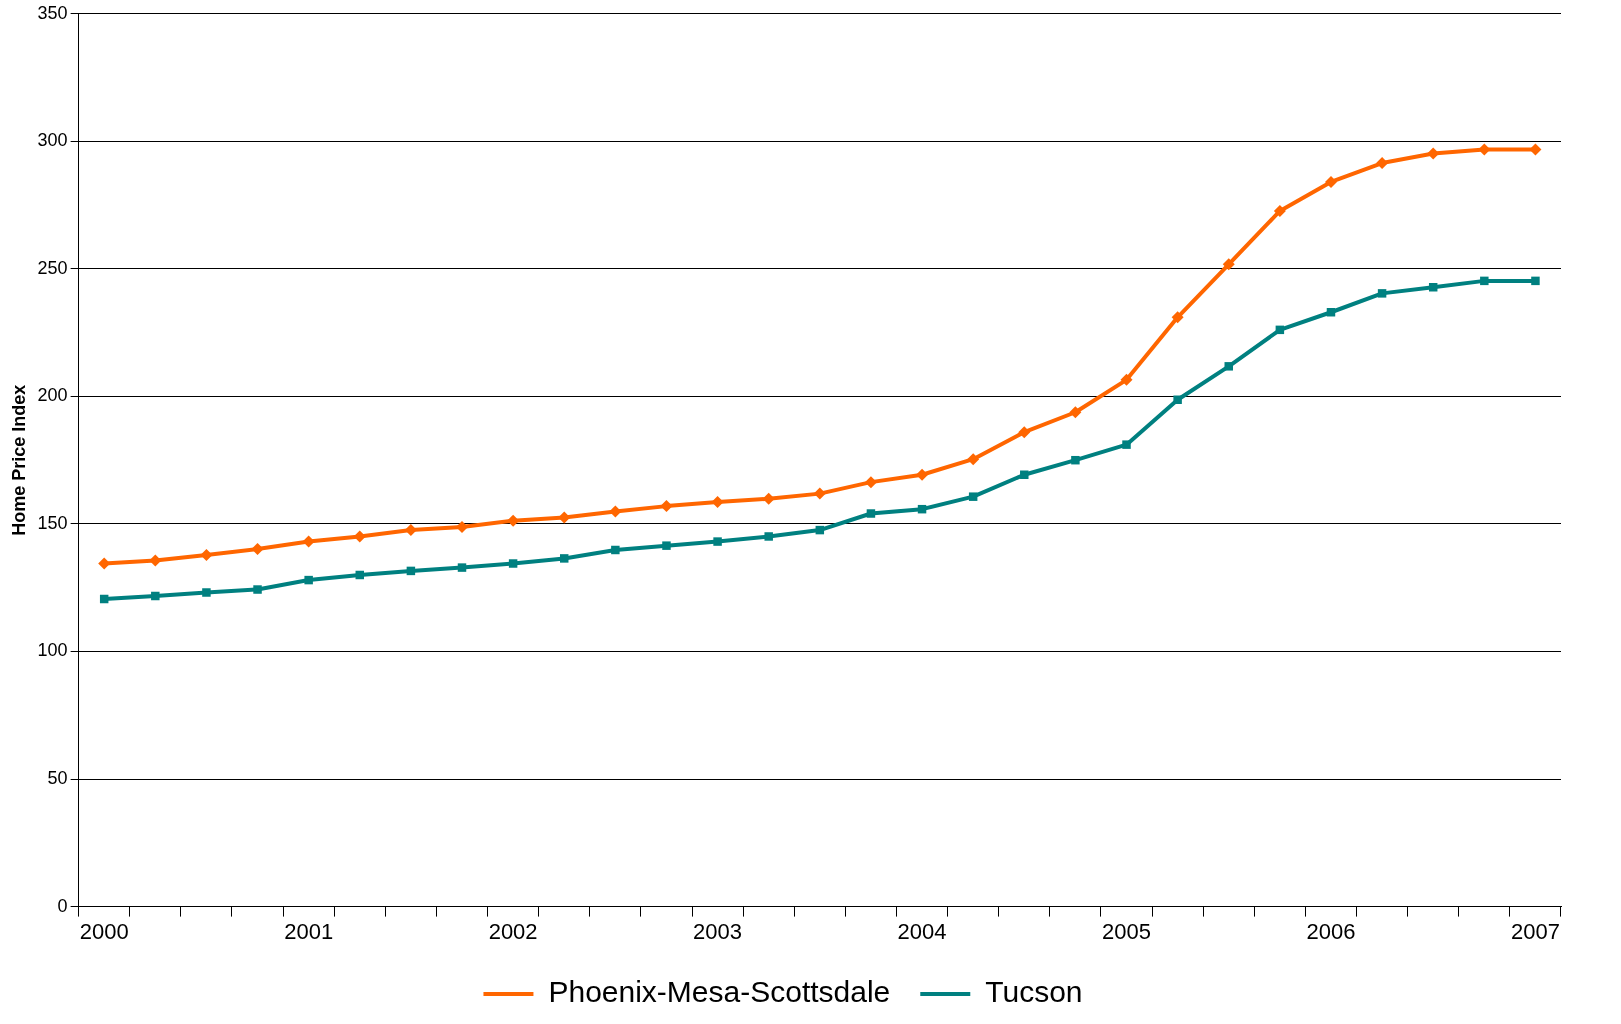  What do you see at coordinates (513, 931) in the screenshot?
I see `x-tick-label: 2002` at bounding box center [513, 931].